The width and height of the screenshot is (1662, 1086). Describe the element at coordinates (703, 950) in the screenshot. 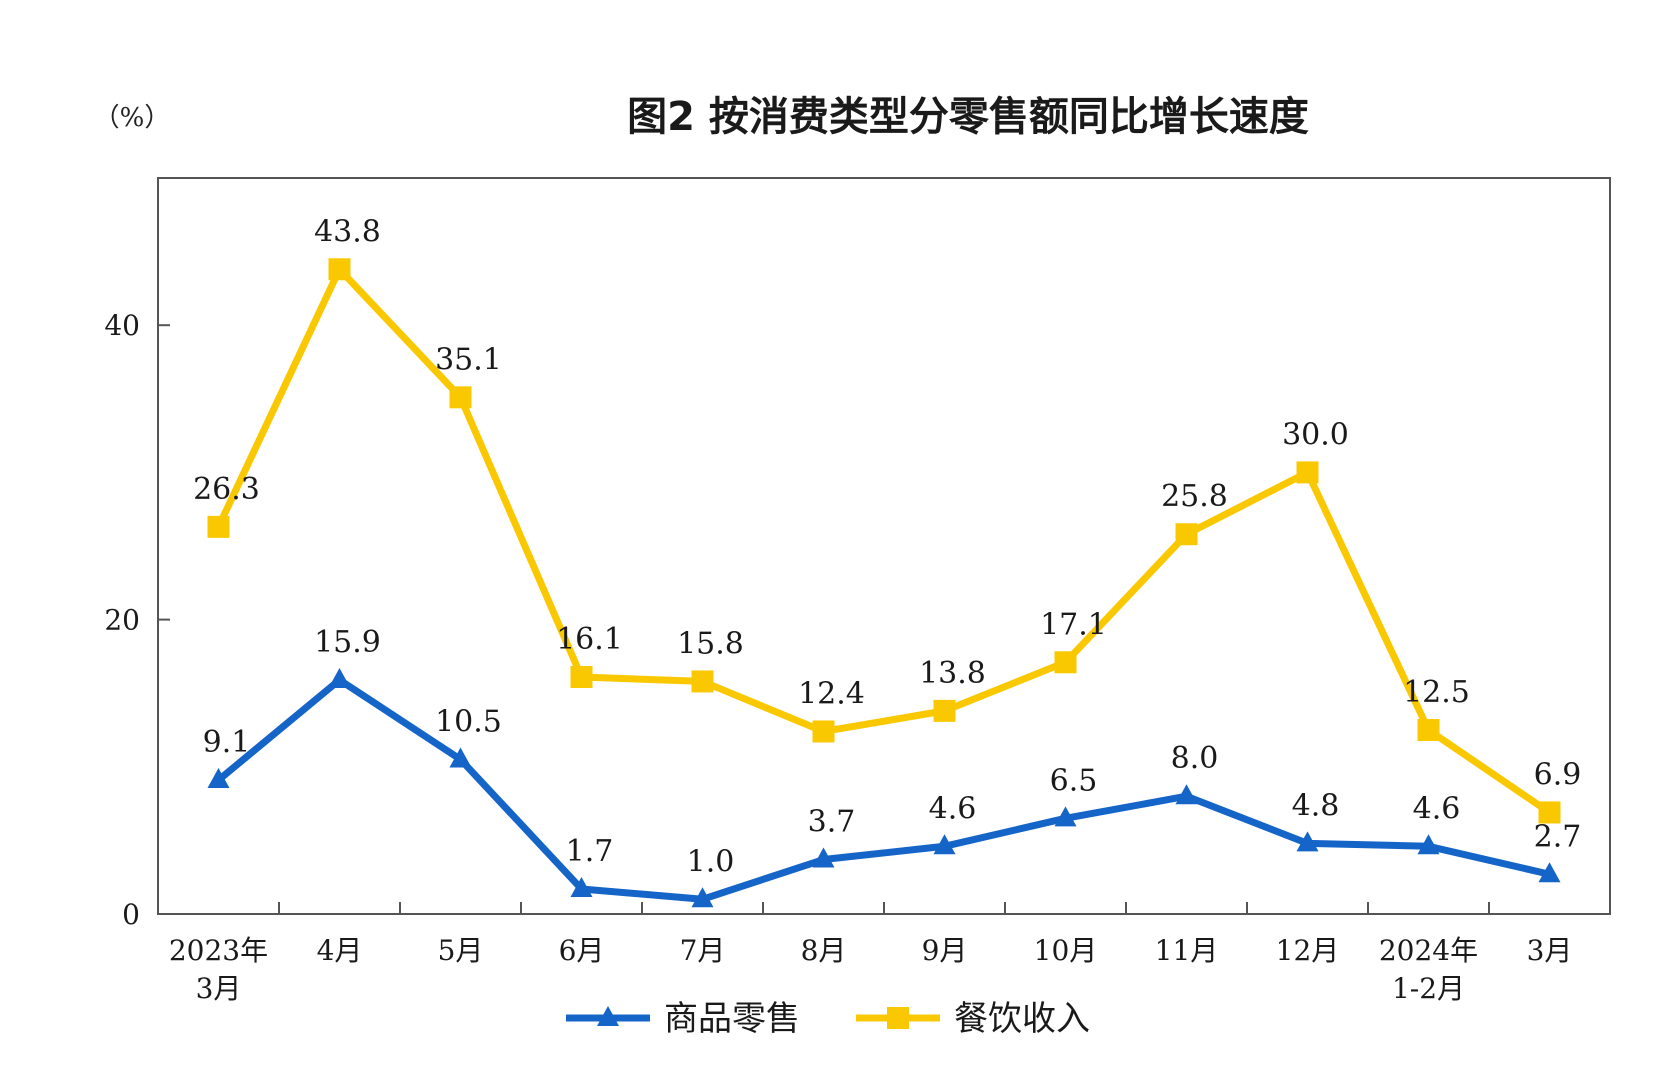

I see `x-tick-label: 7月` at that location.